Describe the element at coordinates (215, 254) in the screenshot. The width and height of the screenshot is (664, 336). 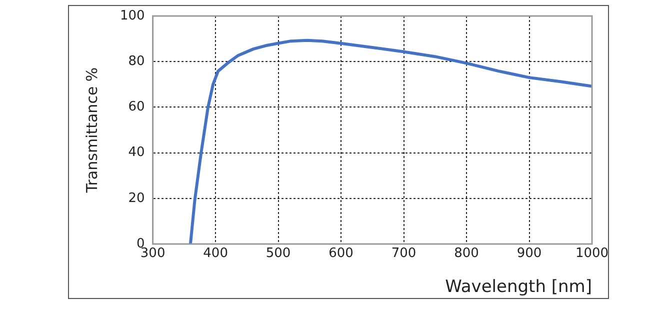
I see `x-tick-label: 400` at that location.